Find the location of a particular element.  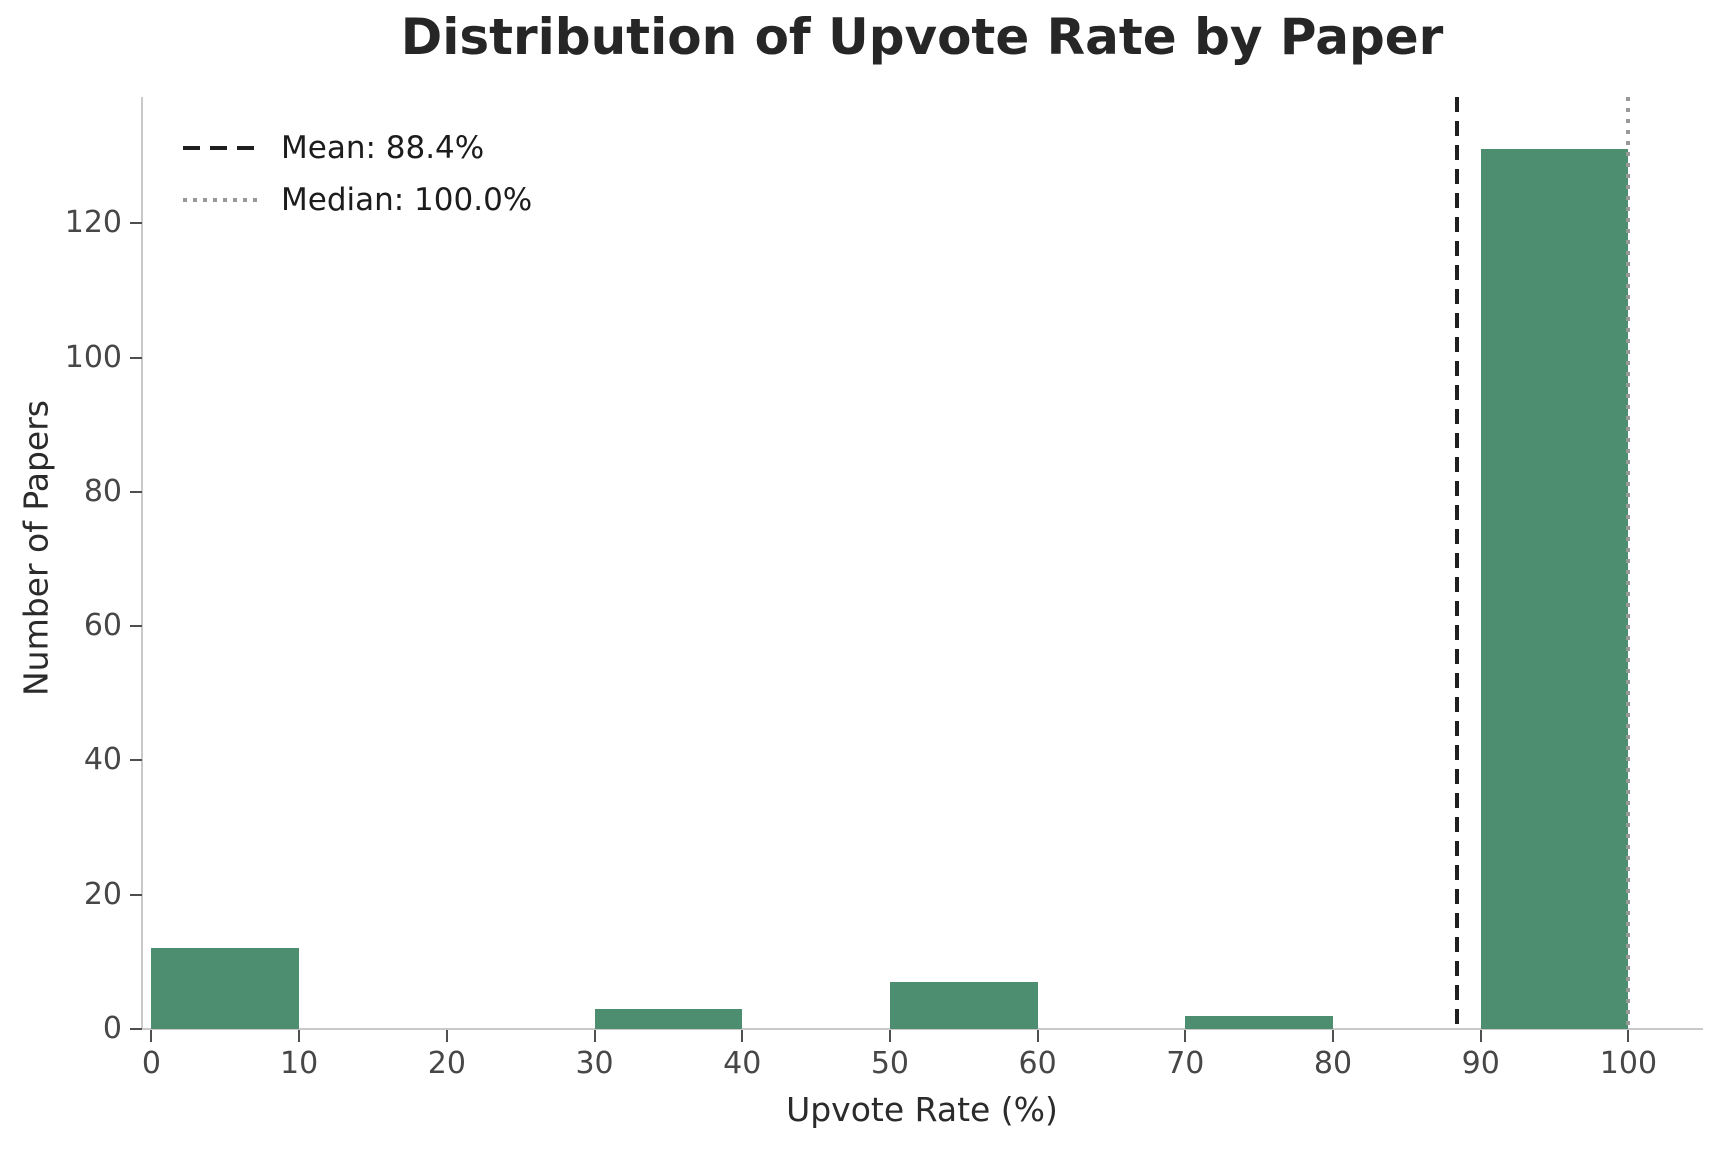

legend-item-median: Median: 100.0% is located at coordinates (357, 200).